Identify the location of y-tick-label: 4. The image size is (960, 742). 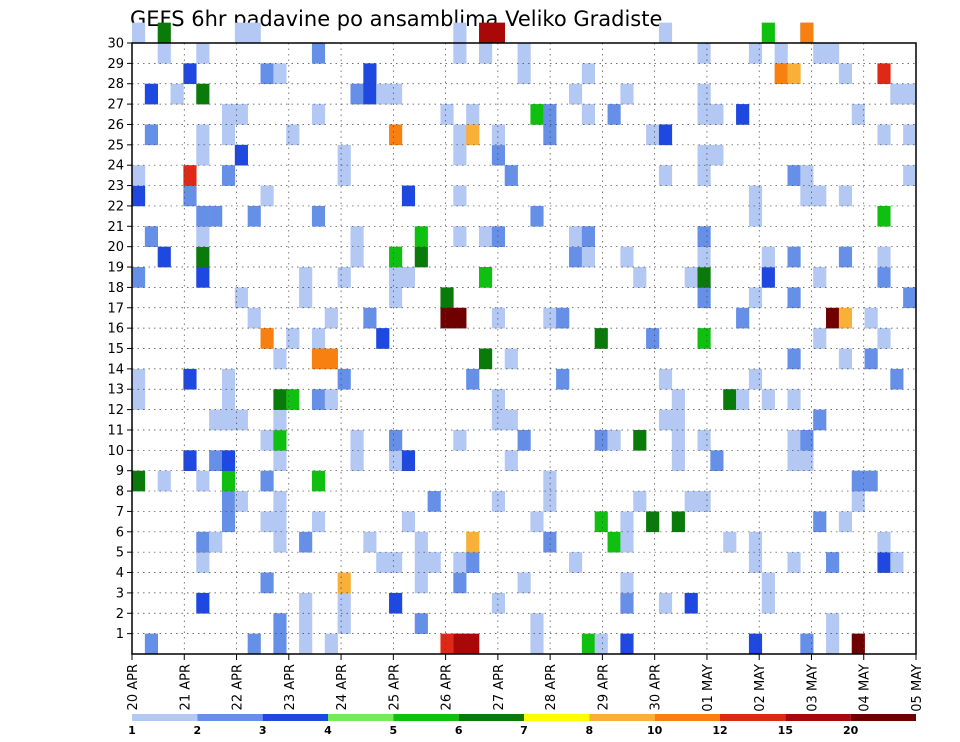
(120, 573).